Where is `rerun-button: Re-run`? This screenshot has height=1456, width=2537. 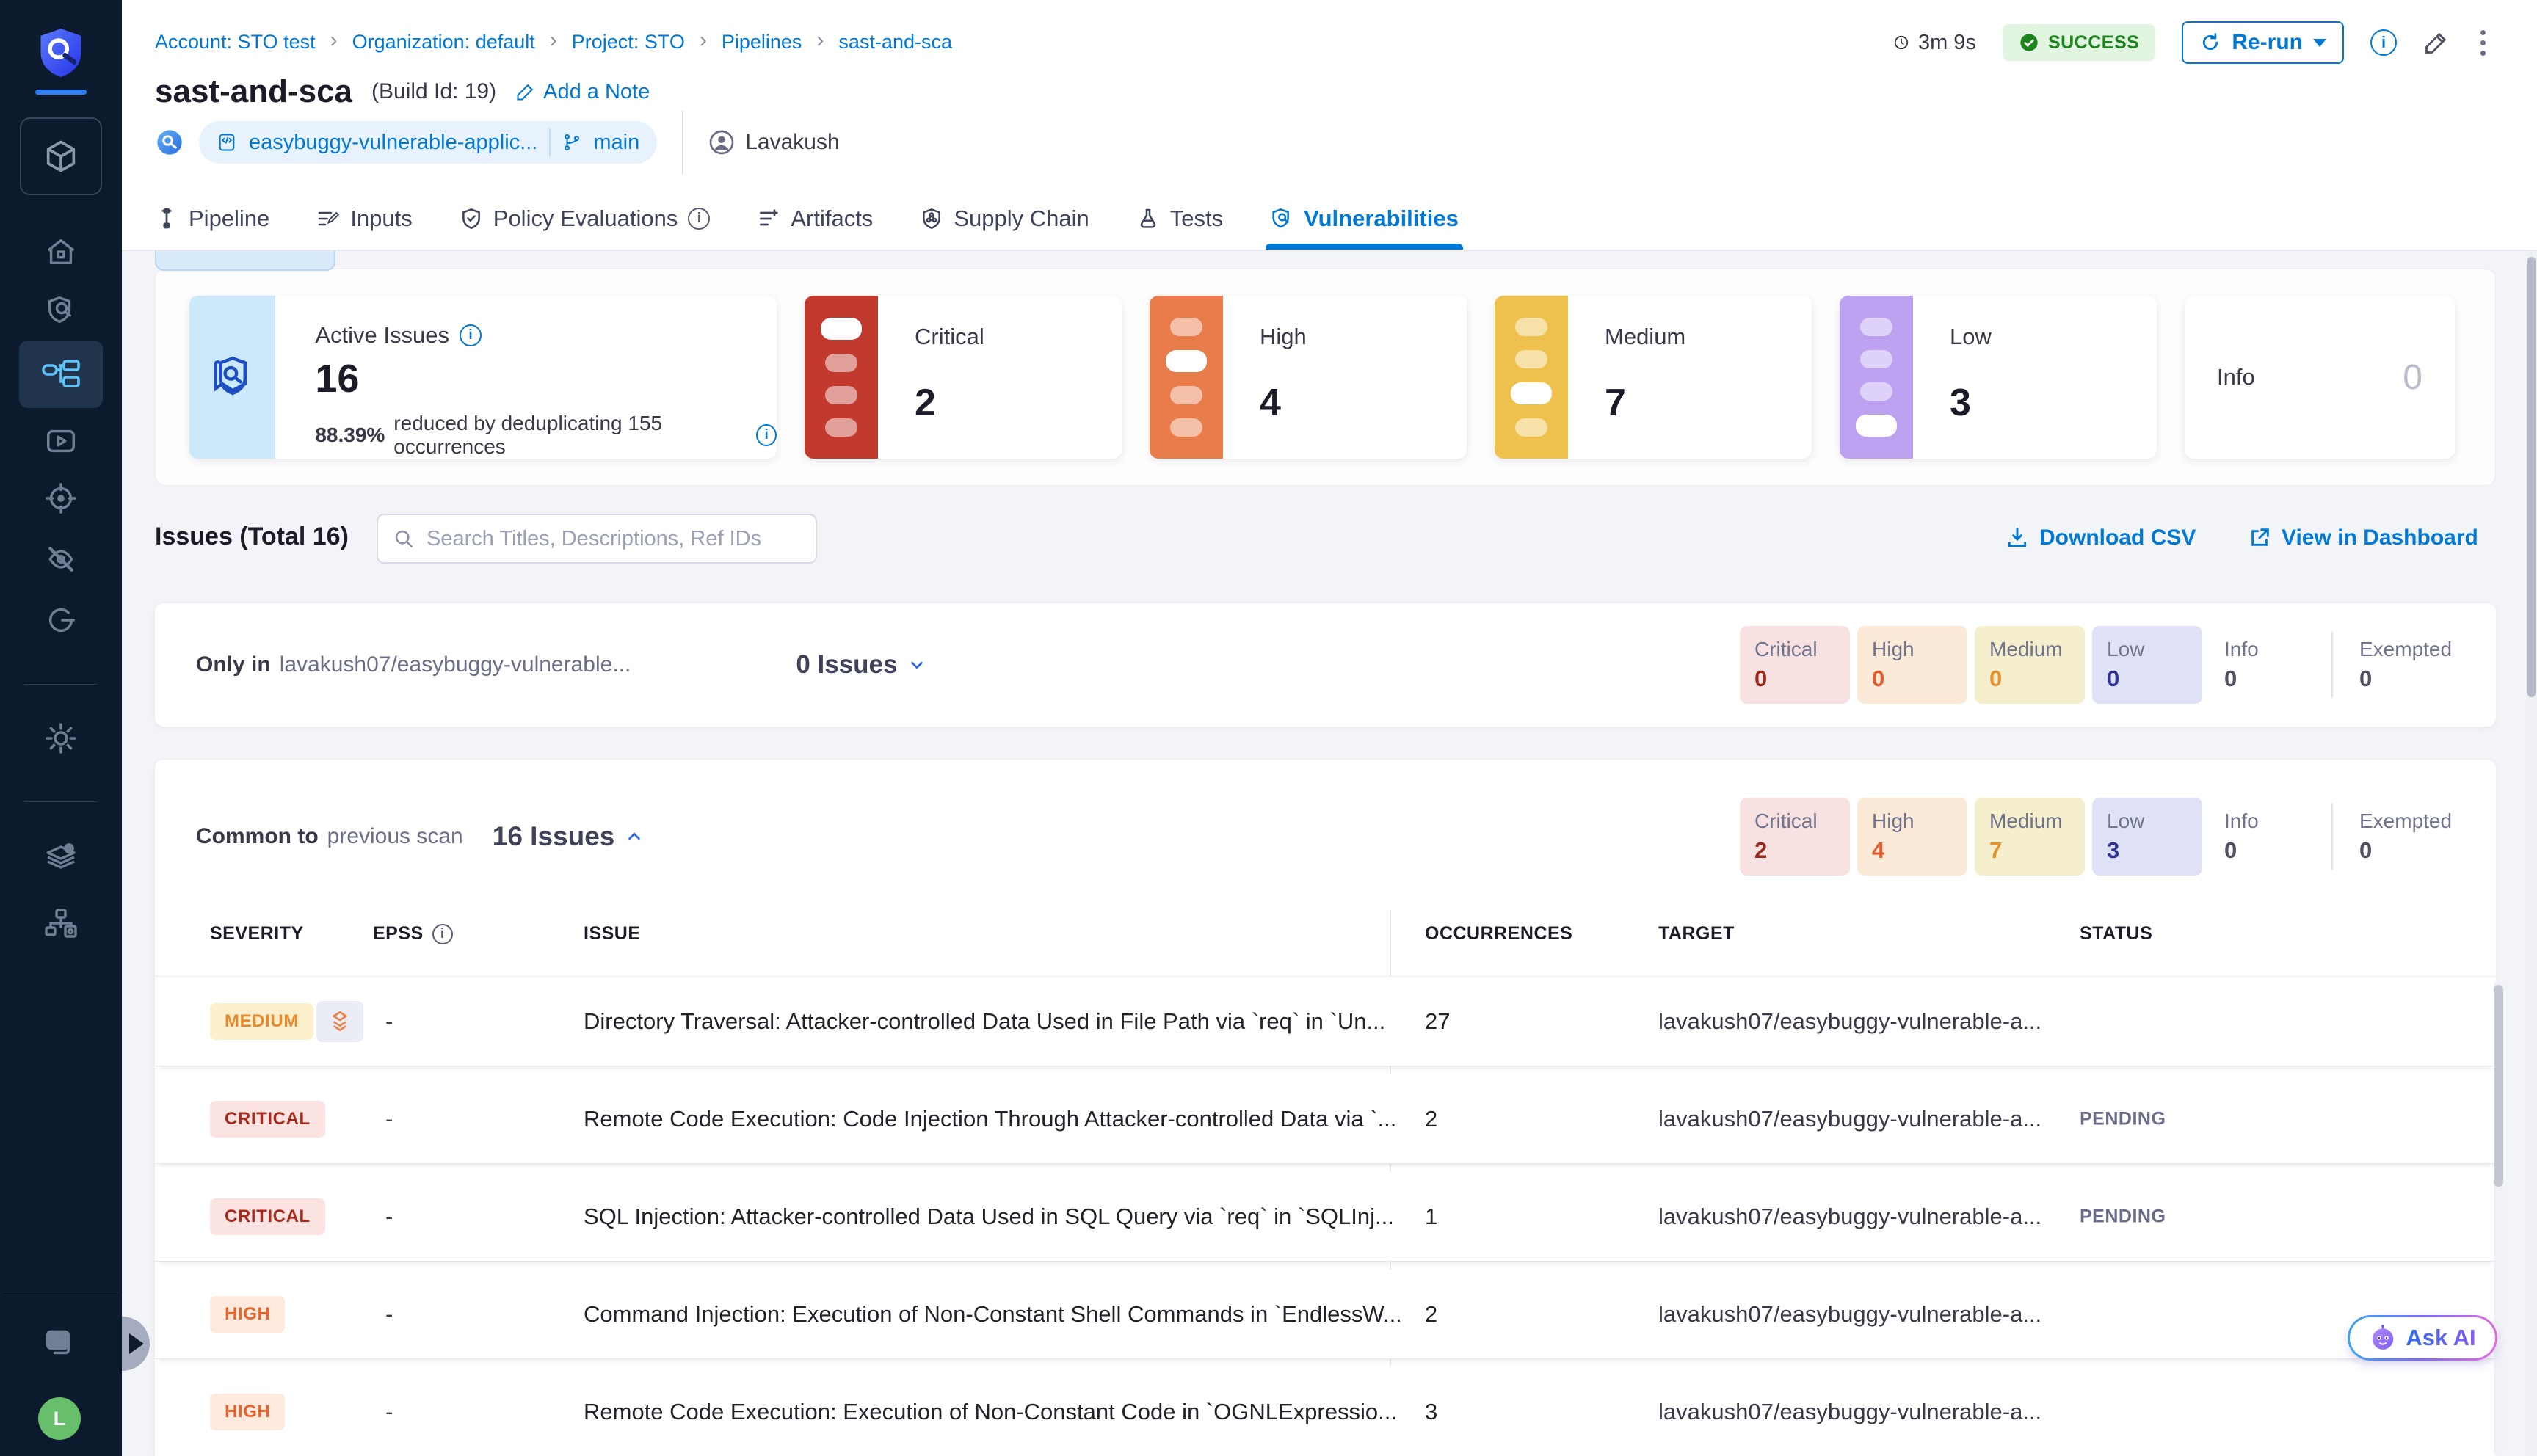
rerun-button: Re-run is located at coordinates (2263, 42).